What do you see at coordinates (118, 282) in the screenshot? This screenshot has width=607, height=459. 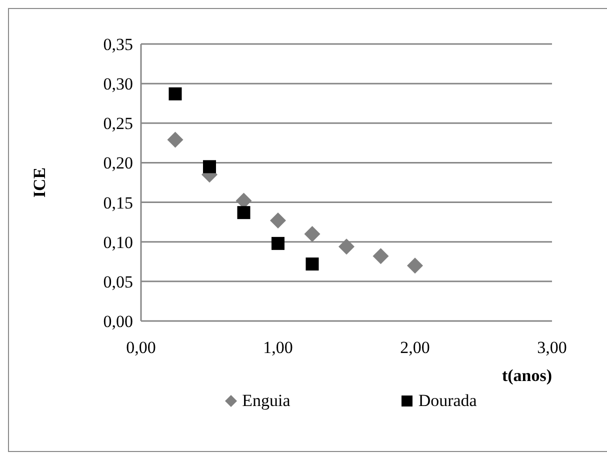 I see `y-tick-label: 0,05` at bounding box center [118, 282].